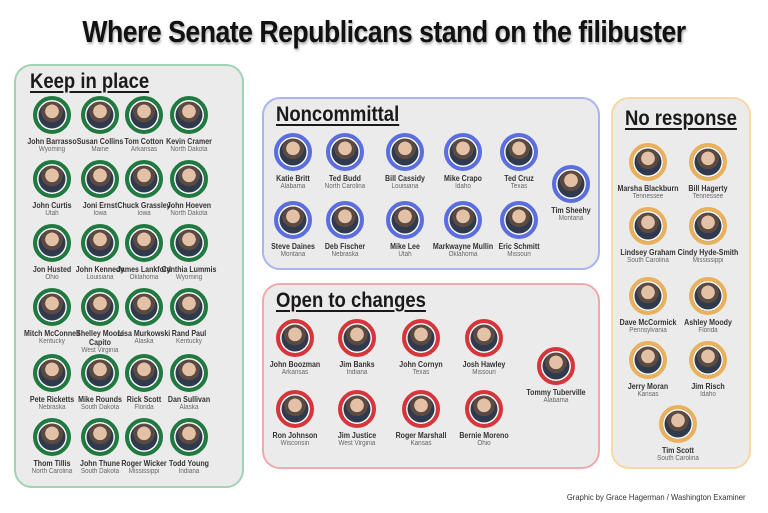 The width and height of the screenshot is (768, 513). I want to click on senator-state: Ohio, so click(484, 443).